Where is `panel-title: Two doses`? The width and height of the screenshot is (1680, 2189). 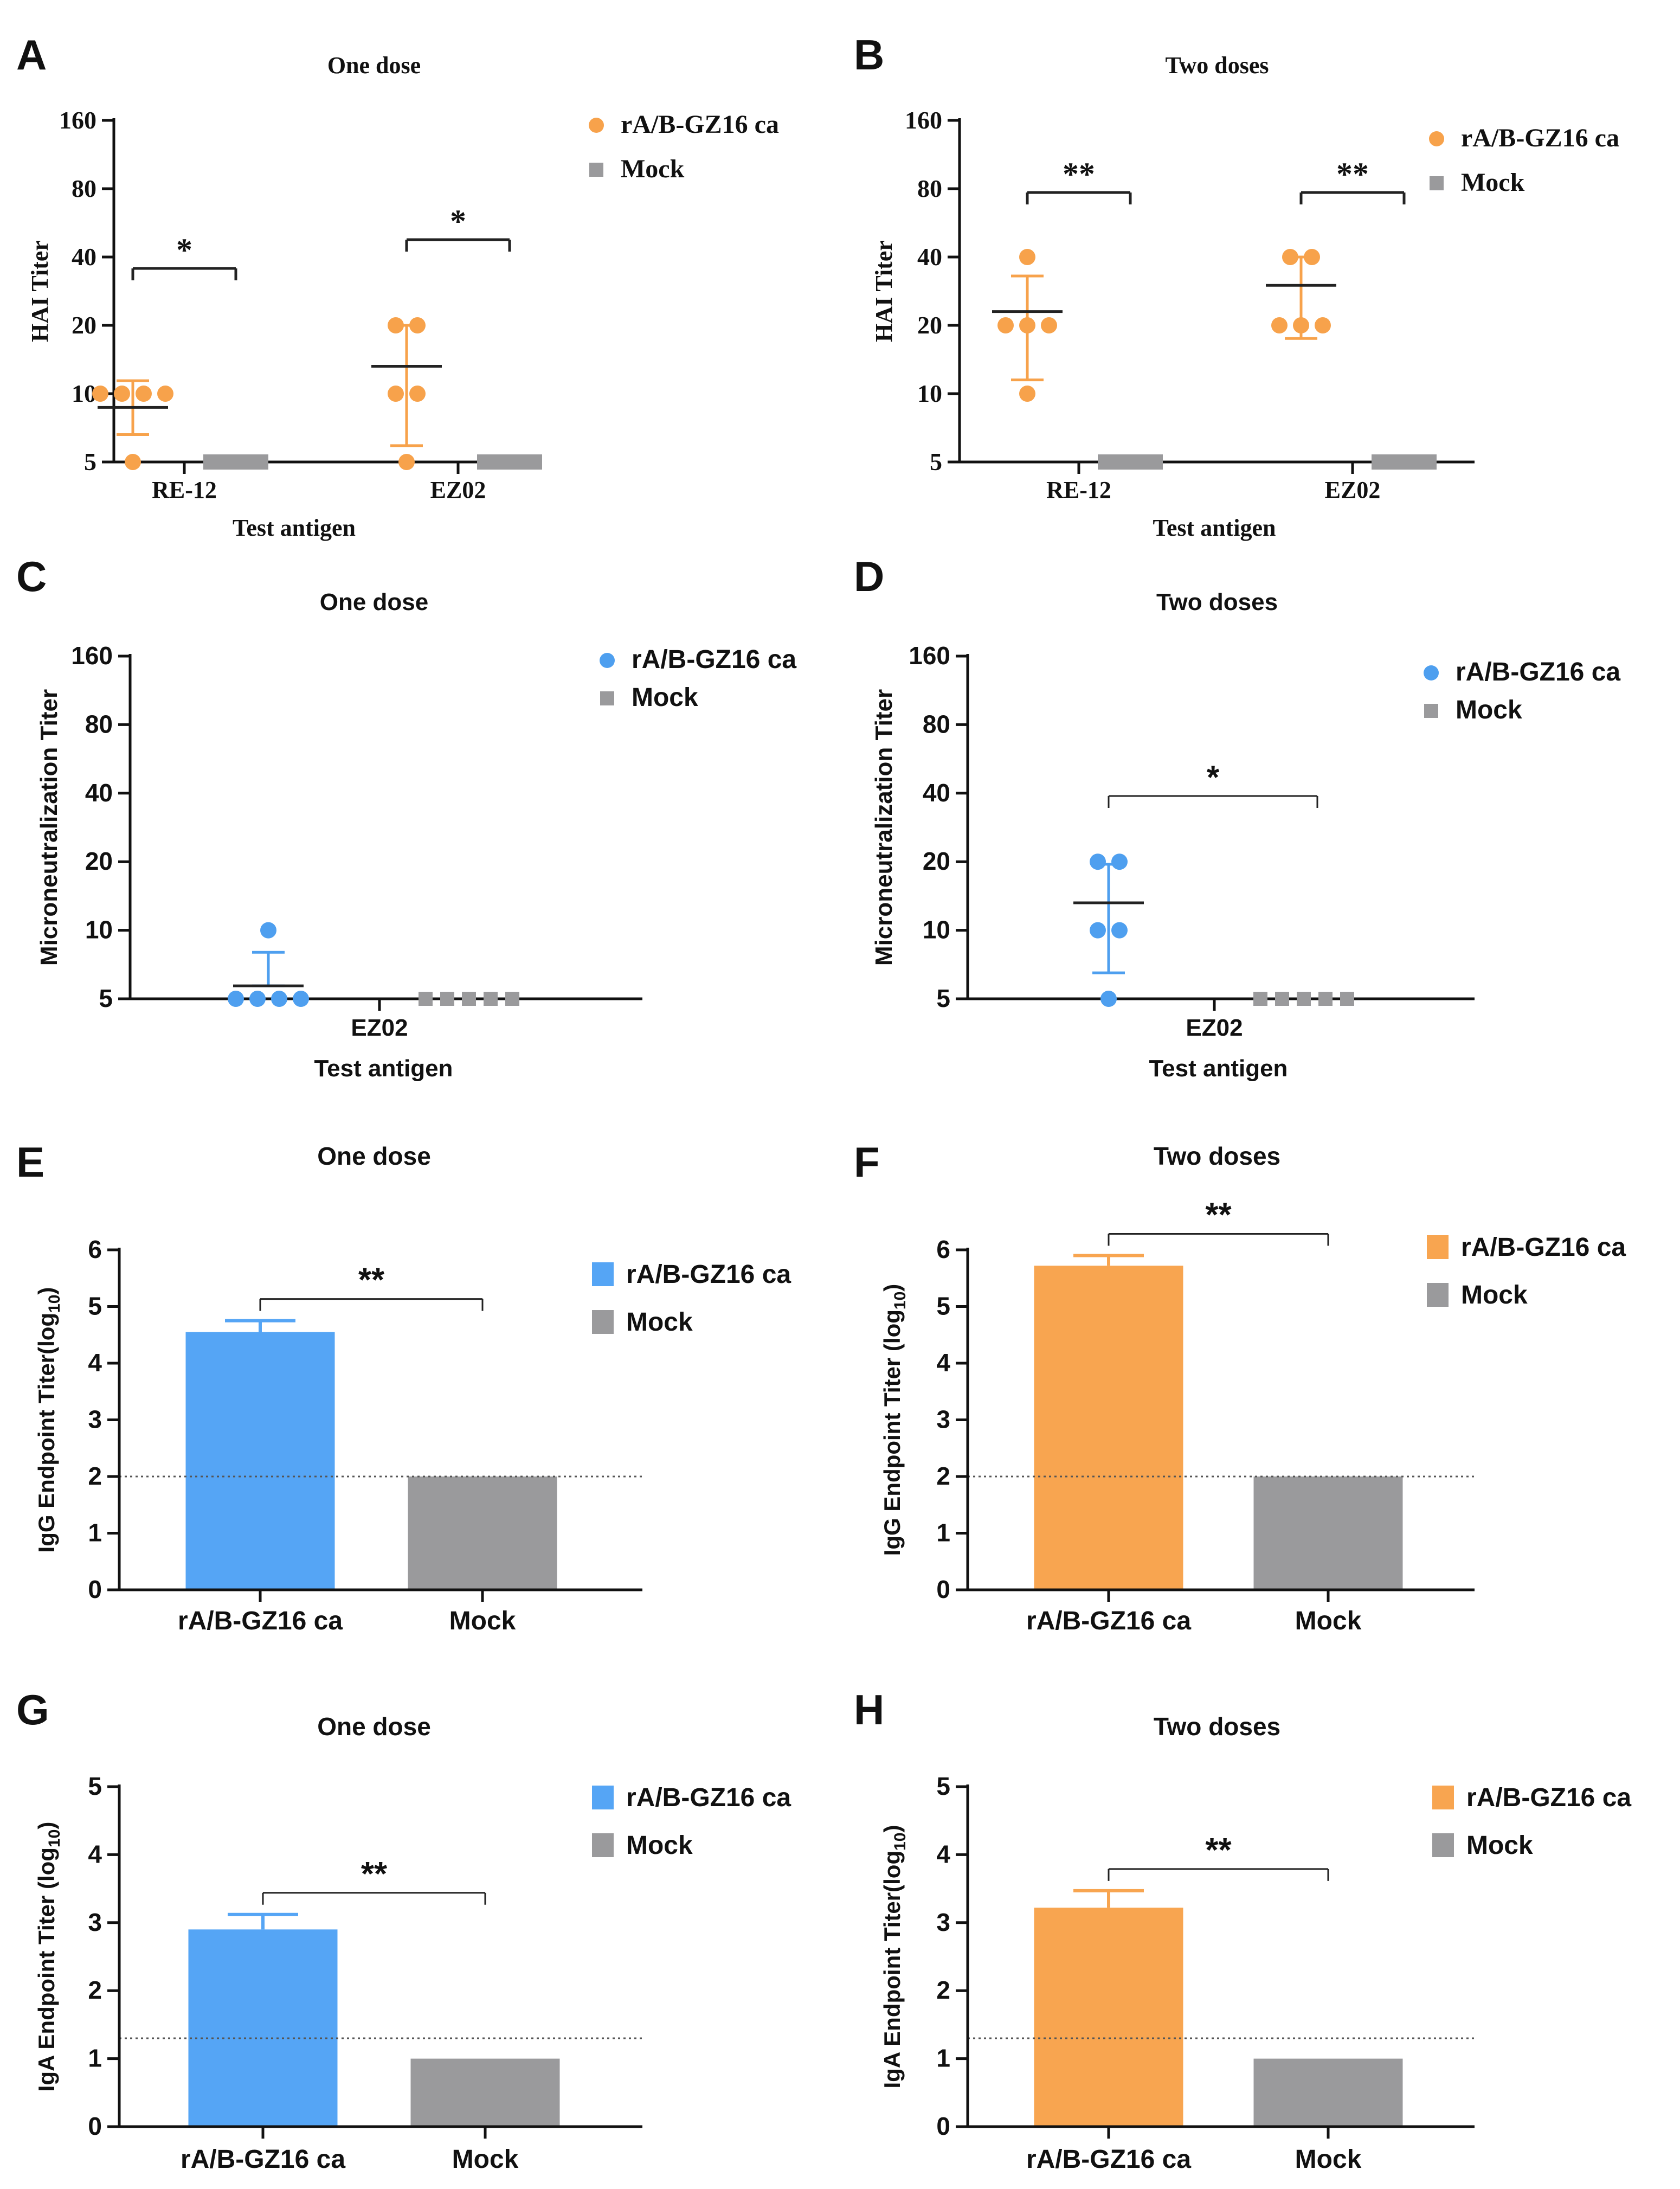
panel-title: Two doses is located at coordinates (1217, 1156).